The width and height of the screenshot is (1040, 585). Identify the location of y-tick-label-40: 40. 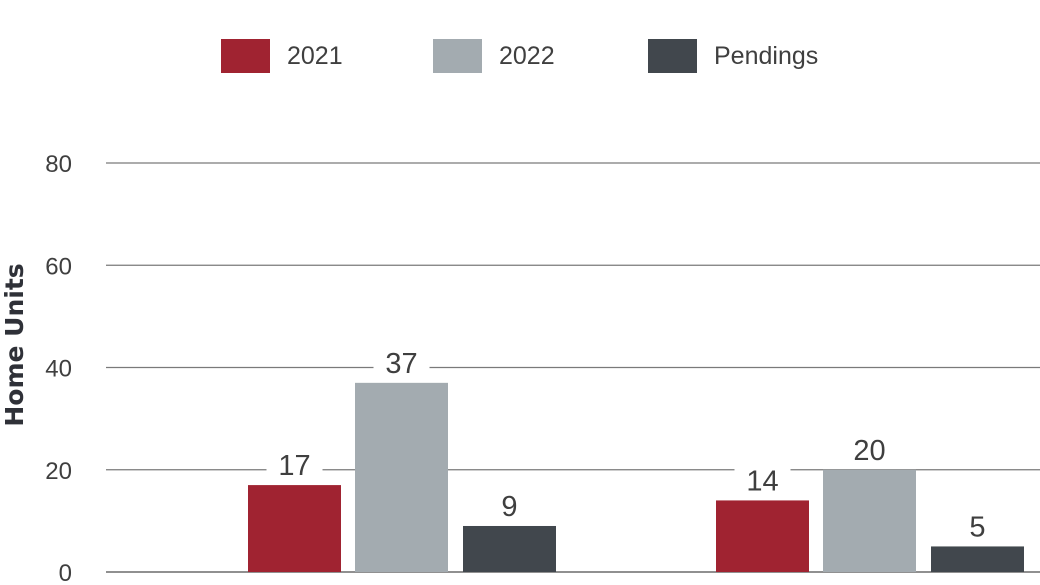
(58, 369).